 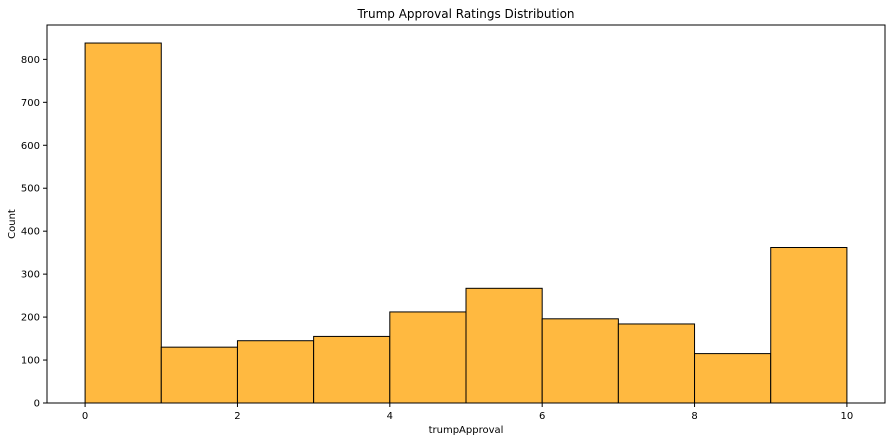 I want to click on y-axis-label: Count, so click(x=12, y=224).